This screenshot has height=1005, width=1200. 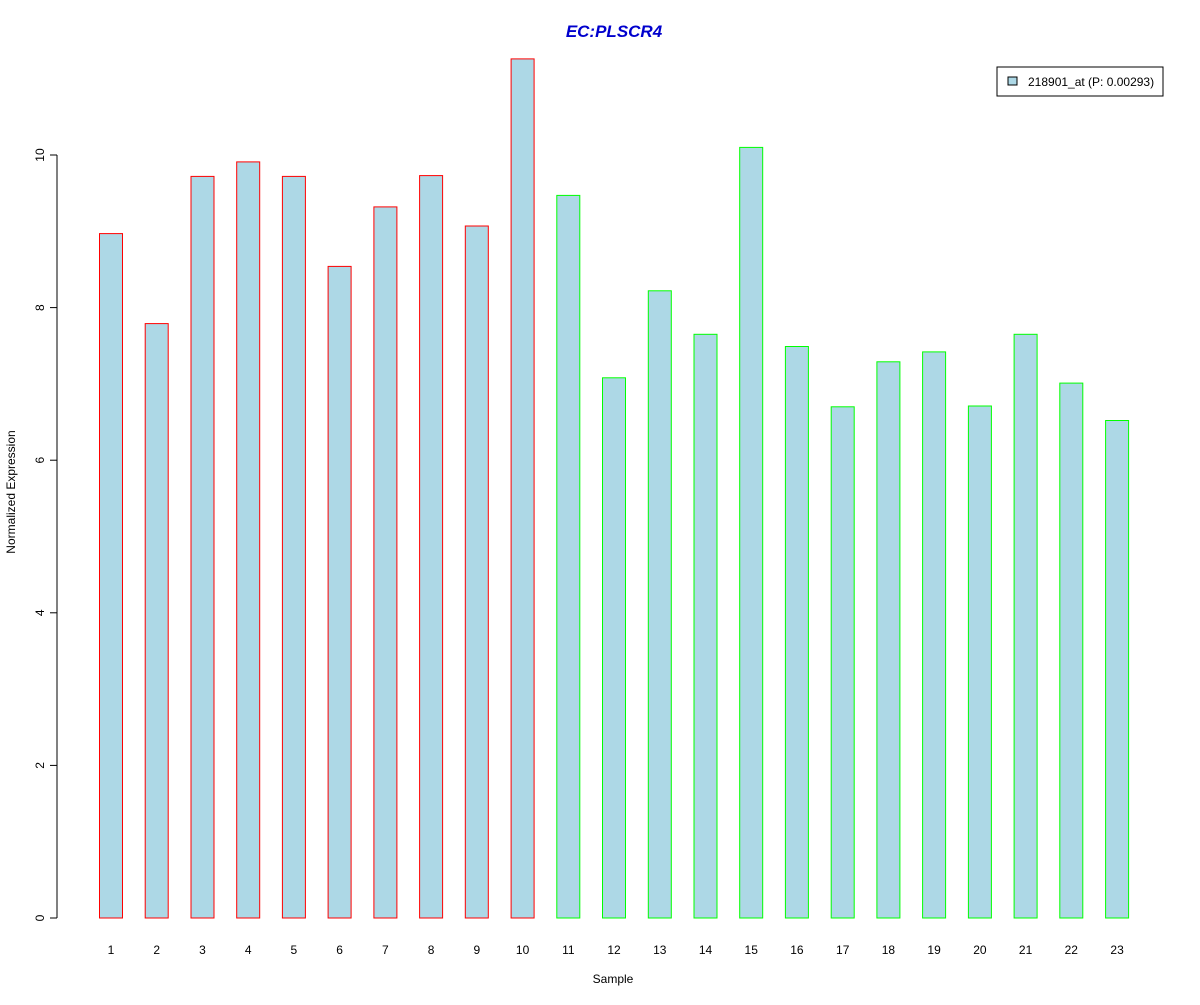 What do you see at coordinates (523, 950) in the screenshot?
I see `x-tick-label: 10` at bounding box center [523, 950].